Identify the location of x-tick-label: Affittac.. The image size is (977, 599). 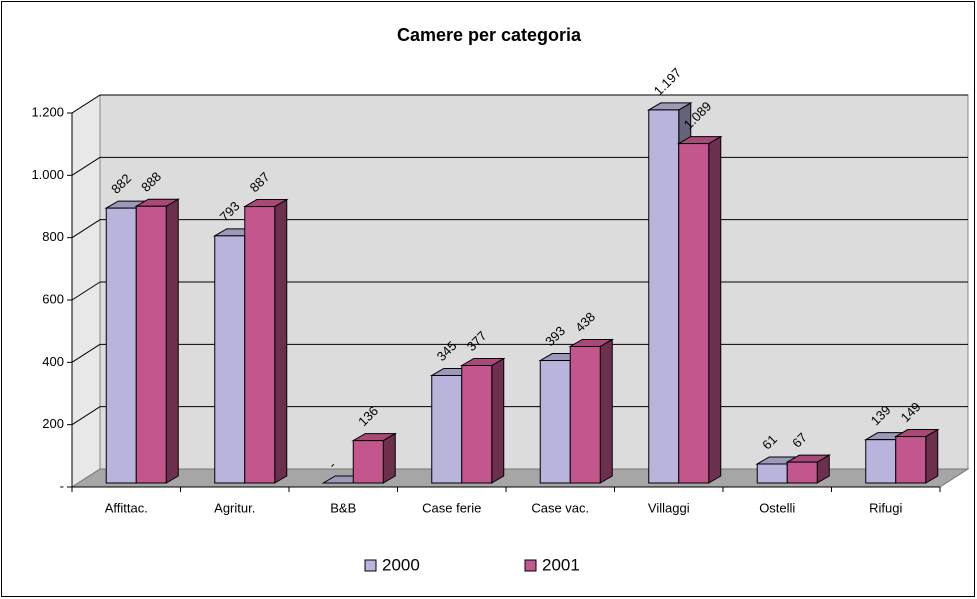
(126, 507).